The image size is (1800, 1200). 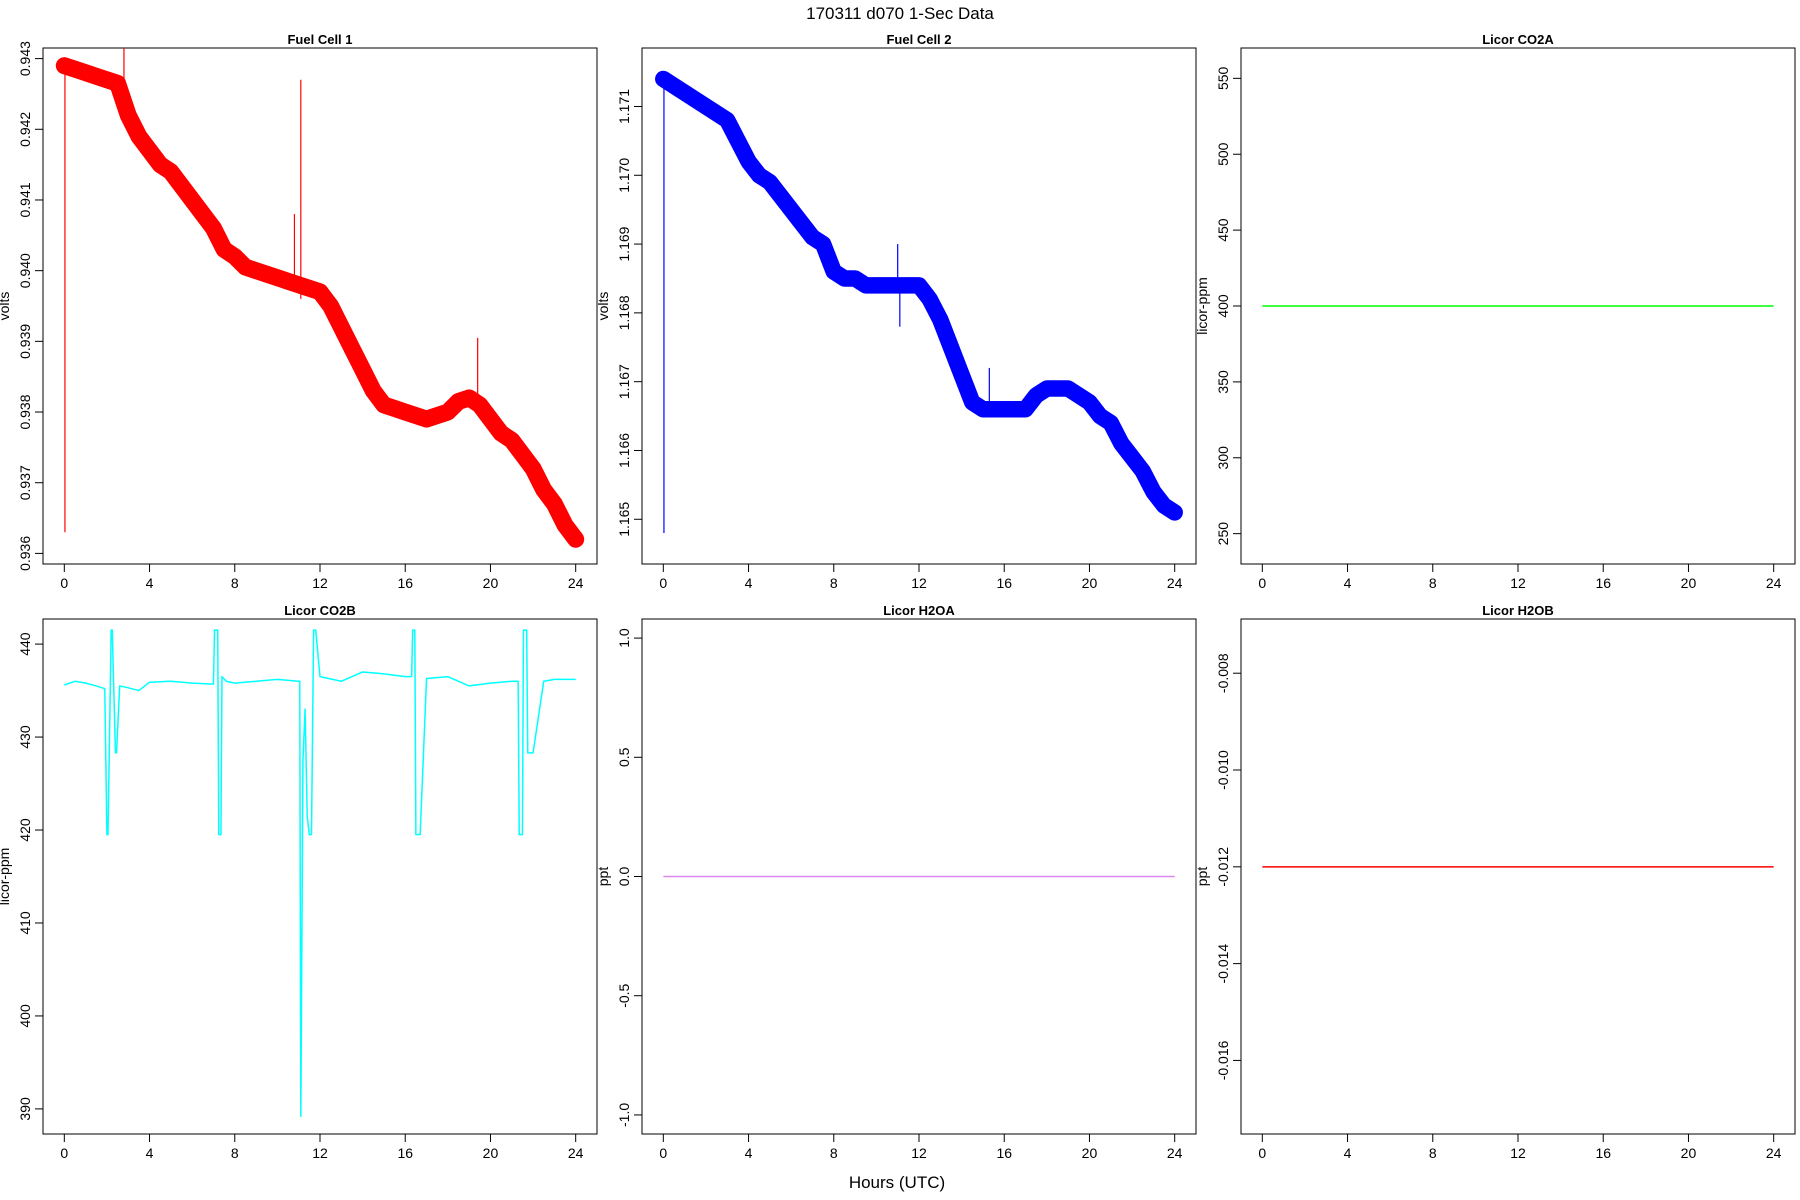 I want to click on fuel-cell-2-ytick-label: 1.168, so click(x=624, y=312).